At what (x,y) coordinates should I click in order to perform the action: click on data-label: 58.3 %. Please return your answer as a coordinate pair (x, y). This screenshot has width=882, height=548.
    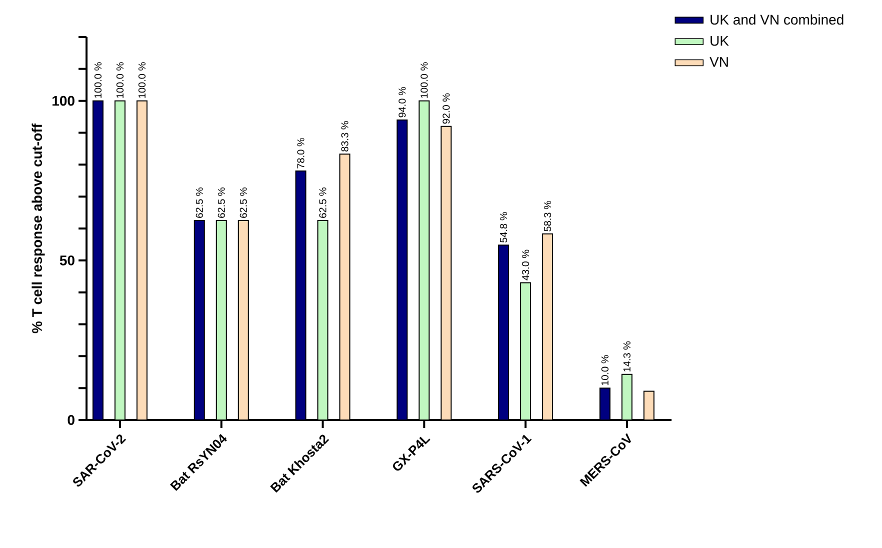
    Looking at the image, I should click on (548, 216).